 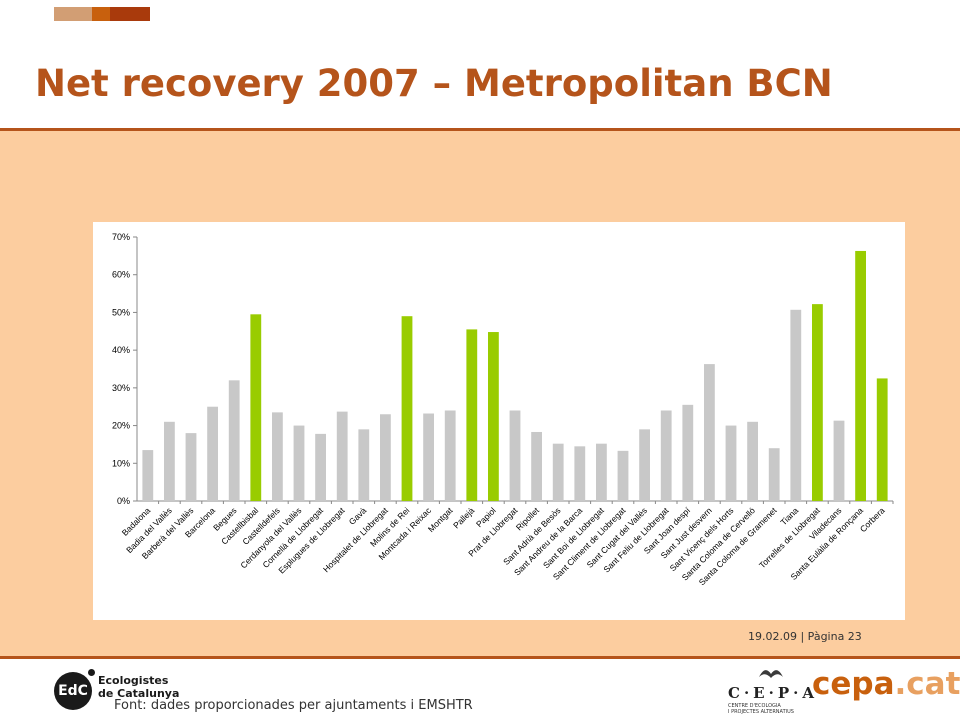 I want to click on cepa-sub-line1: CENTRE D'ECOLOGIA, so click(x=754, y=706).